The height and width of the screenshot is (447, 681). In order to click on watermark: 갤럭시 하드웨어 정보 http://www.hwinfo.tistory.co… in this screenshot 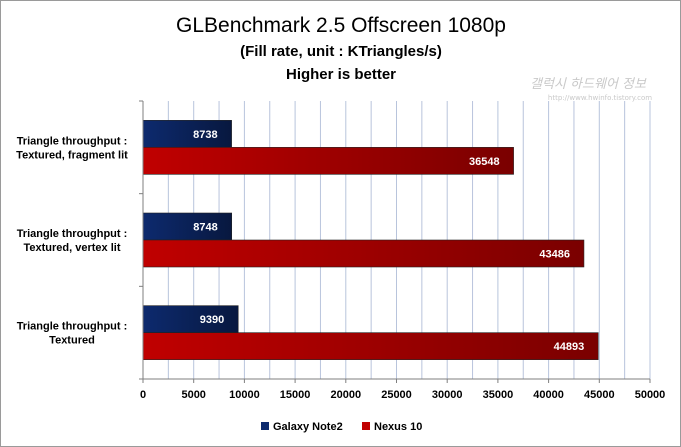, I will do `click(591, 89)`.